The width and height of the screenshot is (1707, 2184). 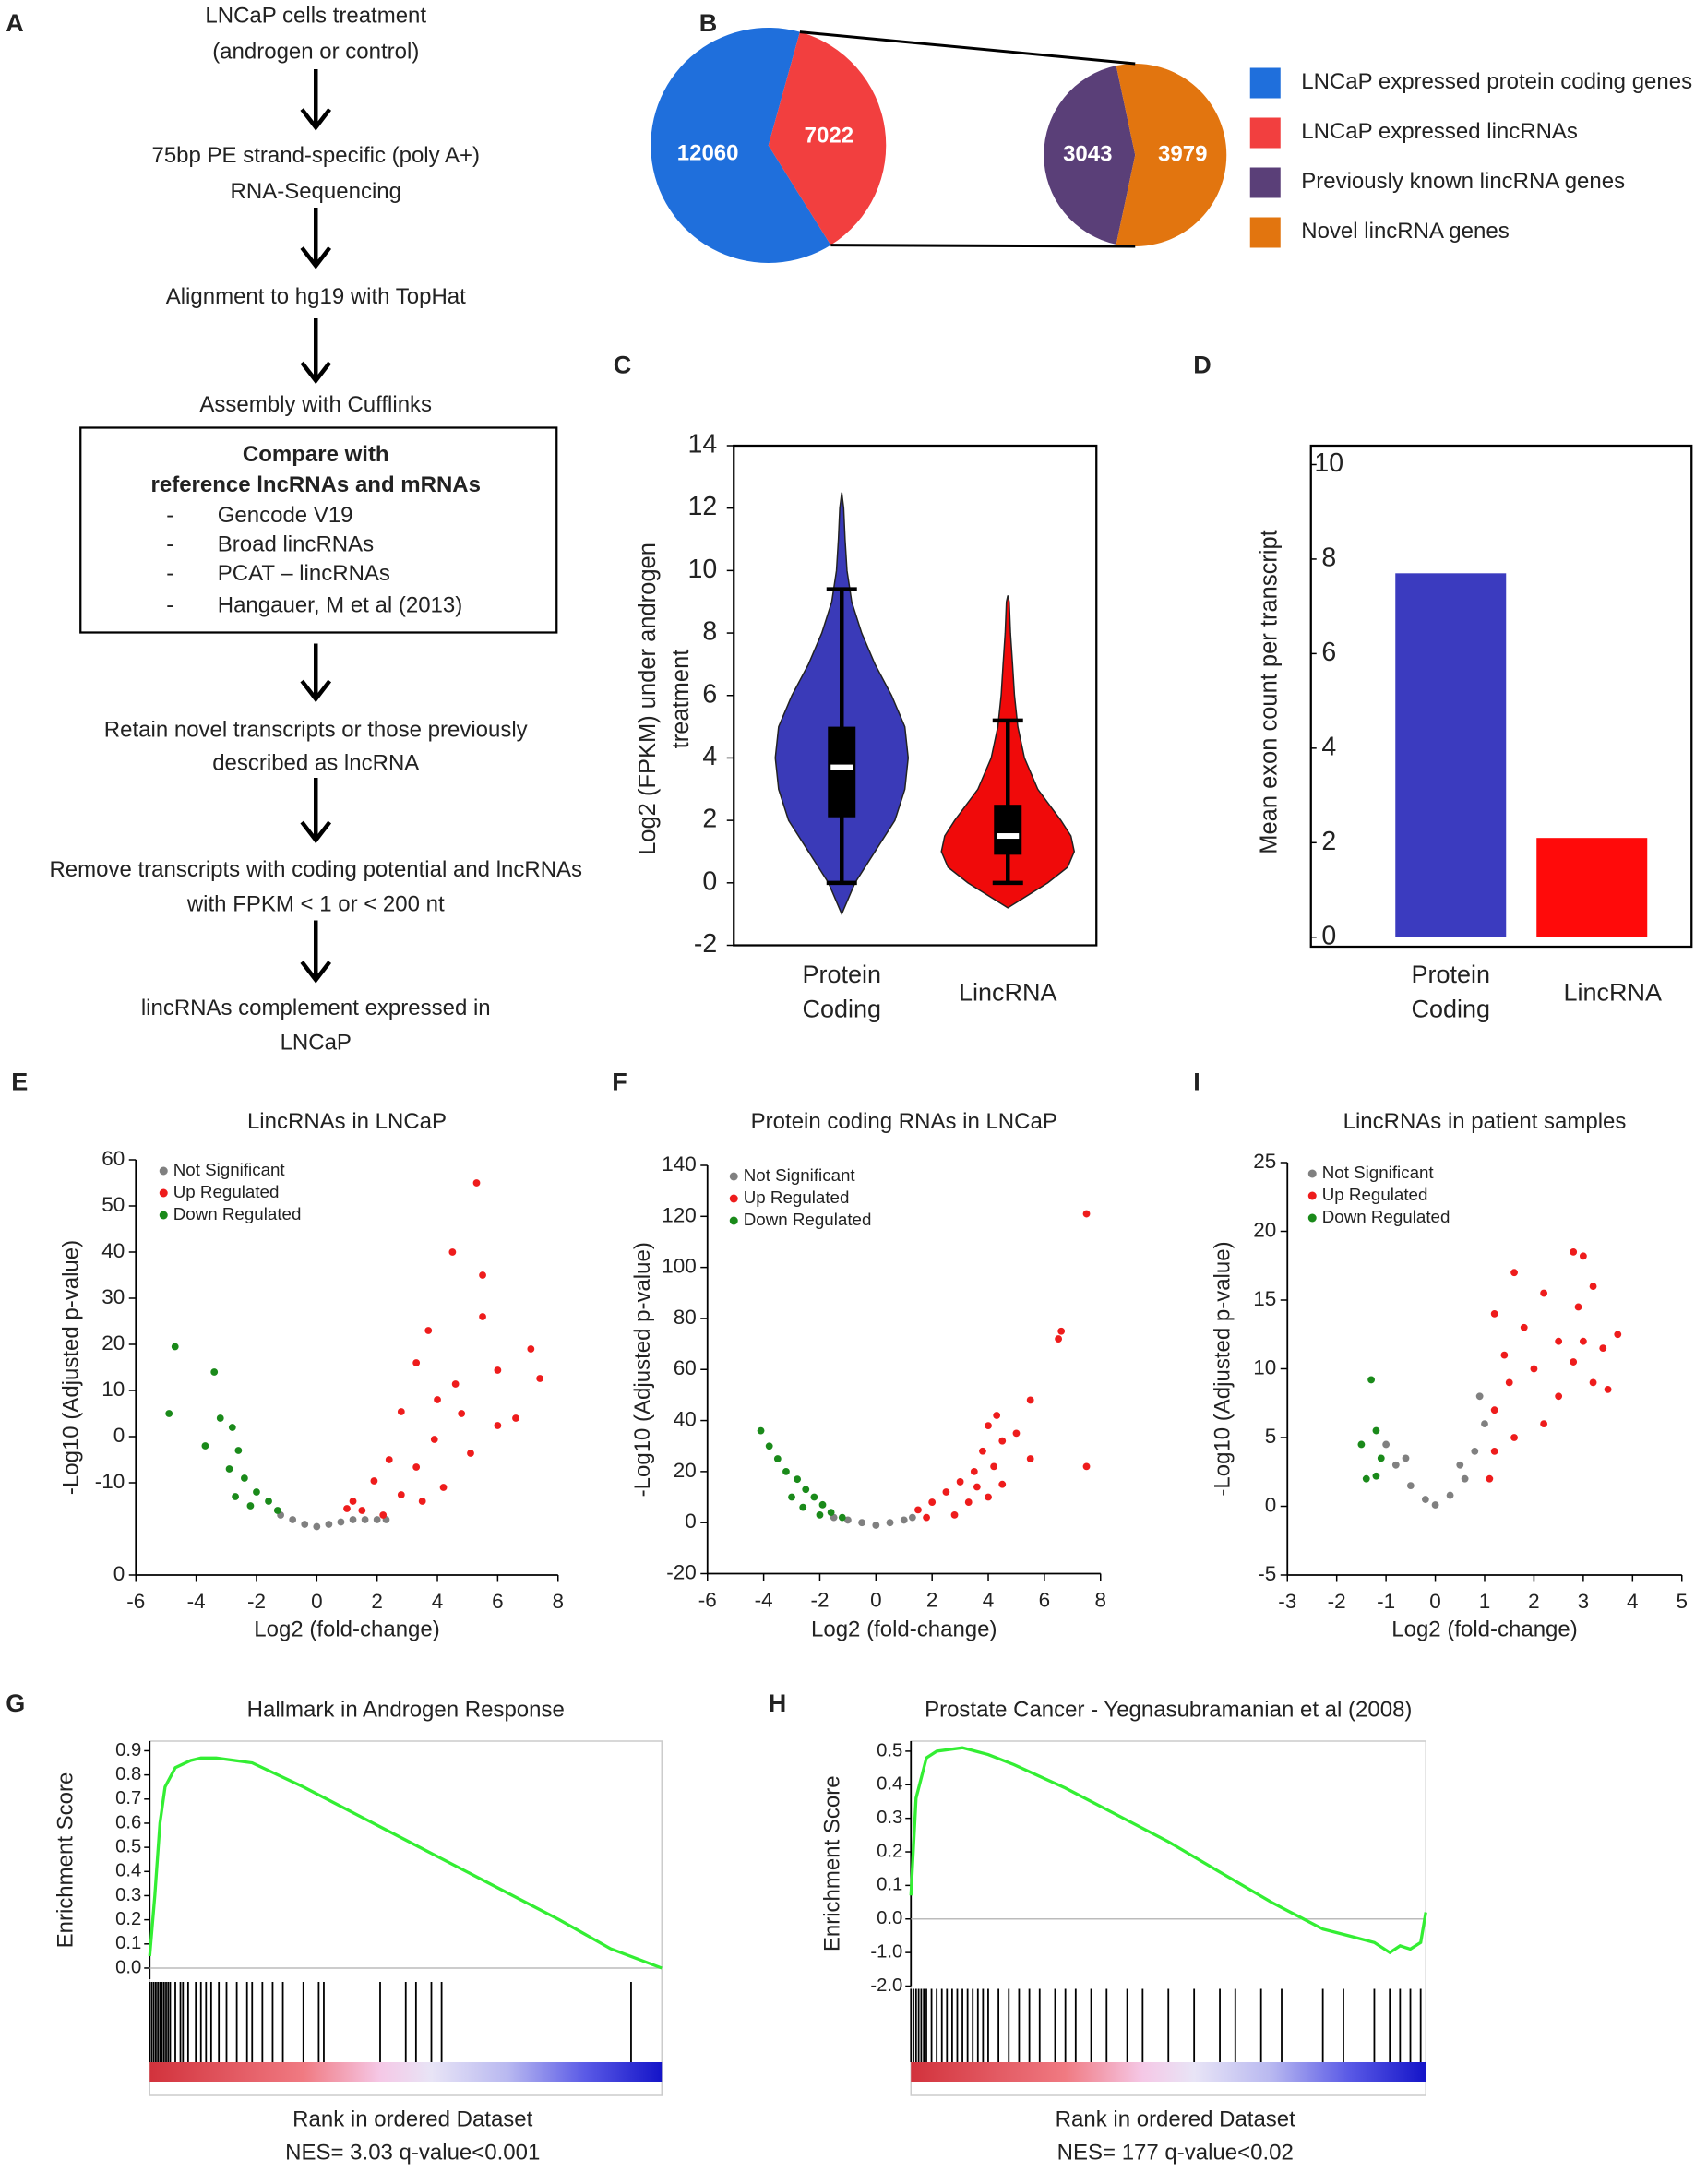 What do you see at coordinates (315, 51) in the screenshot?
I see `flow-step: (androgen or control)` at bounding box center [315, 51].